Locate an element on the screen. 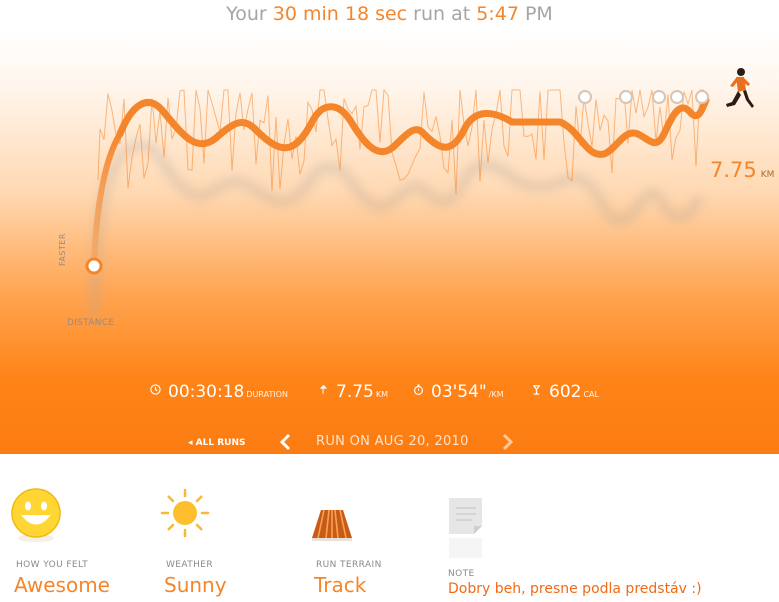 Image resolution: width=779 pixels, height=602 pixels. distance-value: 7.75 is located at coordinates (355, 392).